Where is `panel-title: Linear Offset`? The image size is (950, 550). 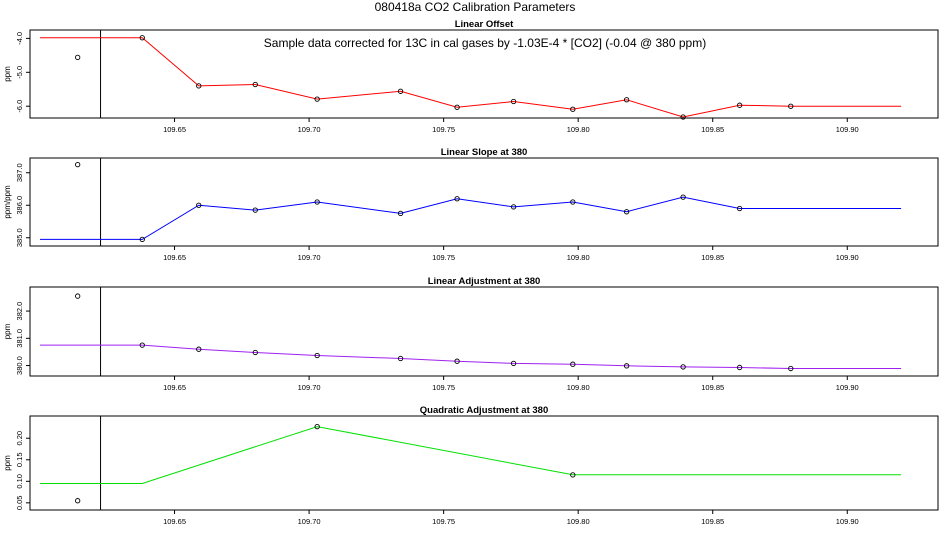 panel-title: Linear Offset is located at coordinates (484, 24).